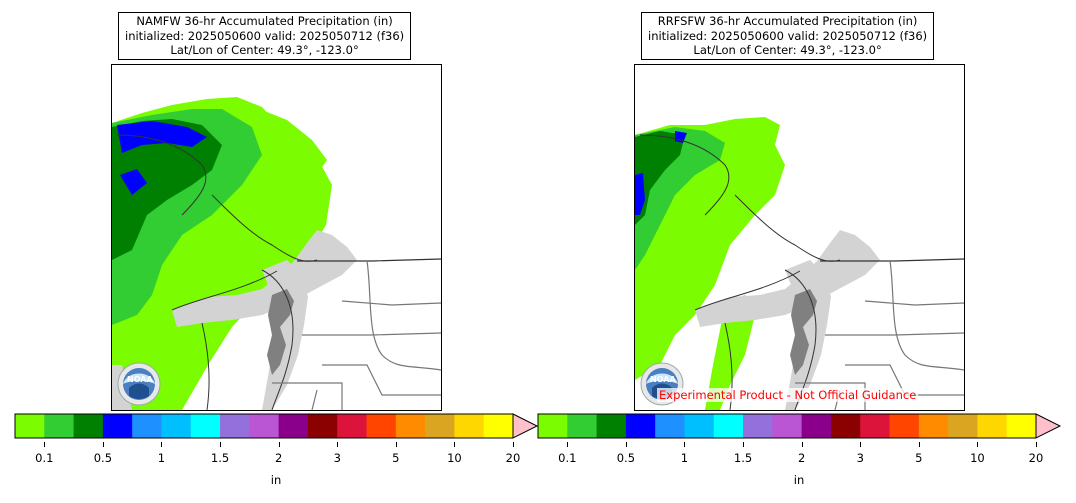  I want to click on precip-speckle, so click(294, 140).